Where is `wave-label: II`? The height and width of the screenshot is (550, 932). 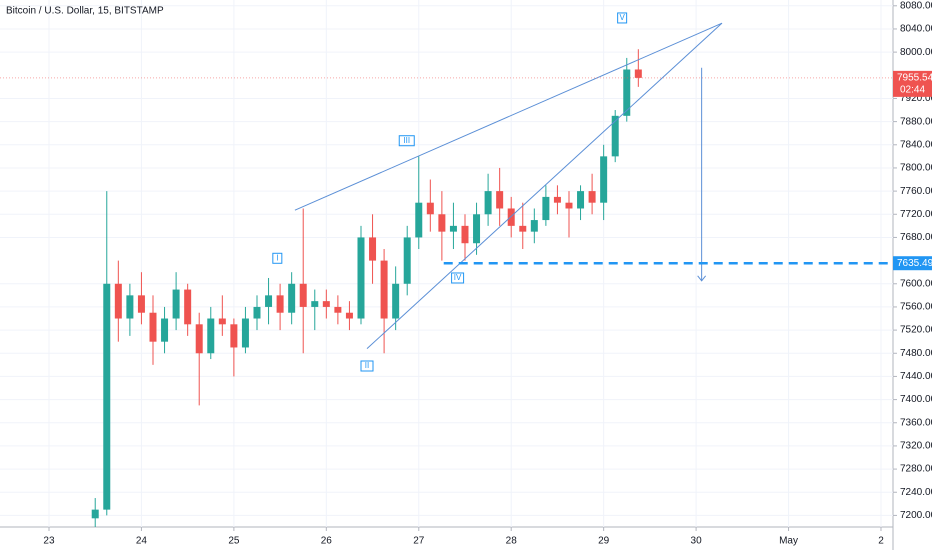
wave-label: II is located at coordinates (367, 365).